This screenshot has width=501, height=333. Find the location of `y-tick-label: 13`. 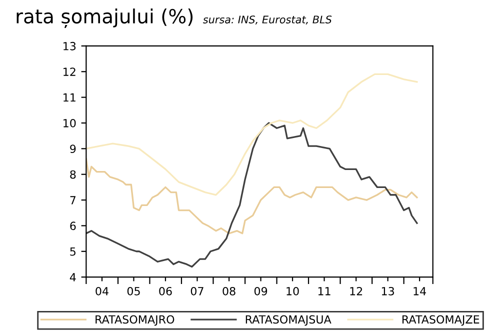

y-tick-label: 13 is located at coordinates (70, 46).